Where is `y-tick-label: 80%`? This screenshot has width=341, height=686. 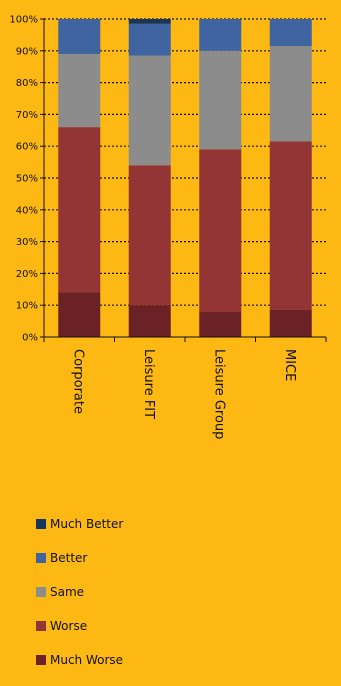
y-tick-label: 80% is located at coordinates (27, 83).